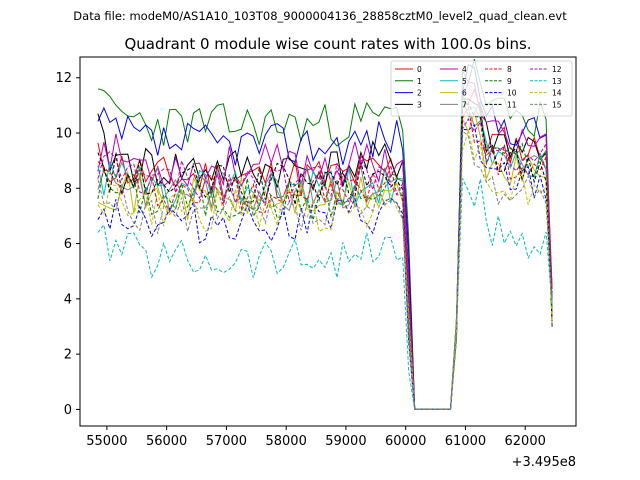  What do you see at coordinates (166, 441) in the screenshot?
I see `x-tick-label: 56000` at bounding box center [166, 441].